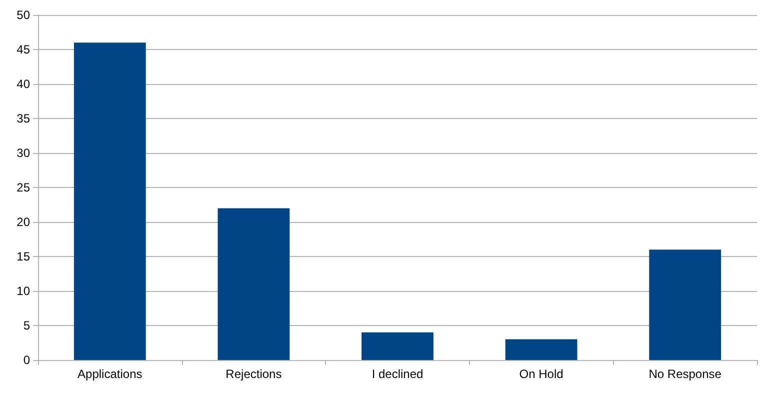 Image resolution: width=773 pixels, height=393 pixels. I want to click on y-tick-label: 0, so click(26, 360).